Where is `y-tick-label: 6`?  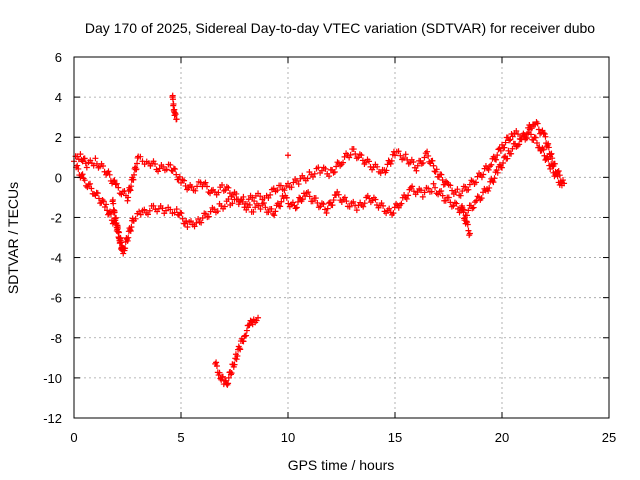 y-tick-label: 6 is located at coordinates (58, 57).